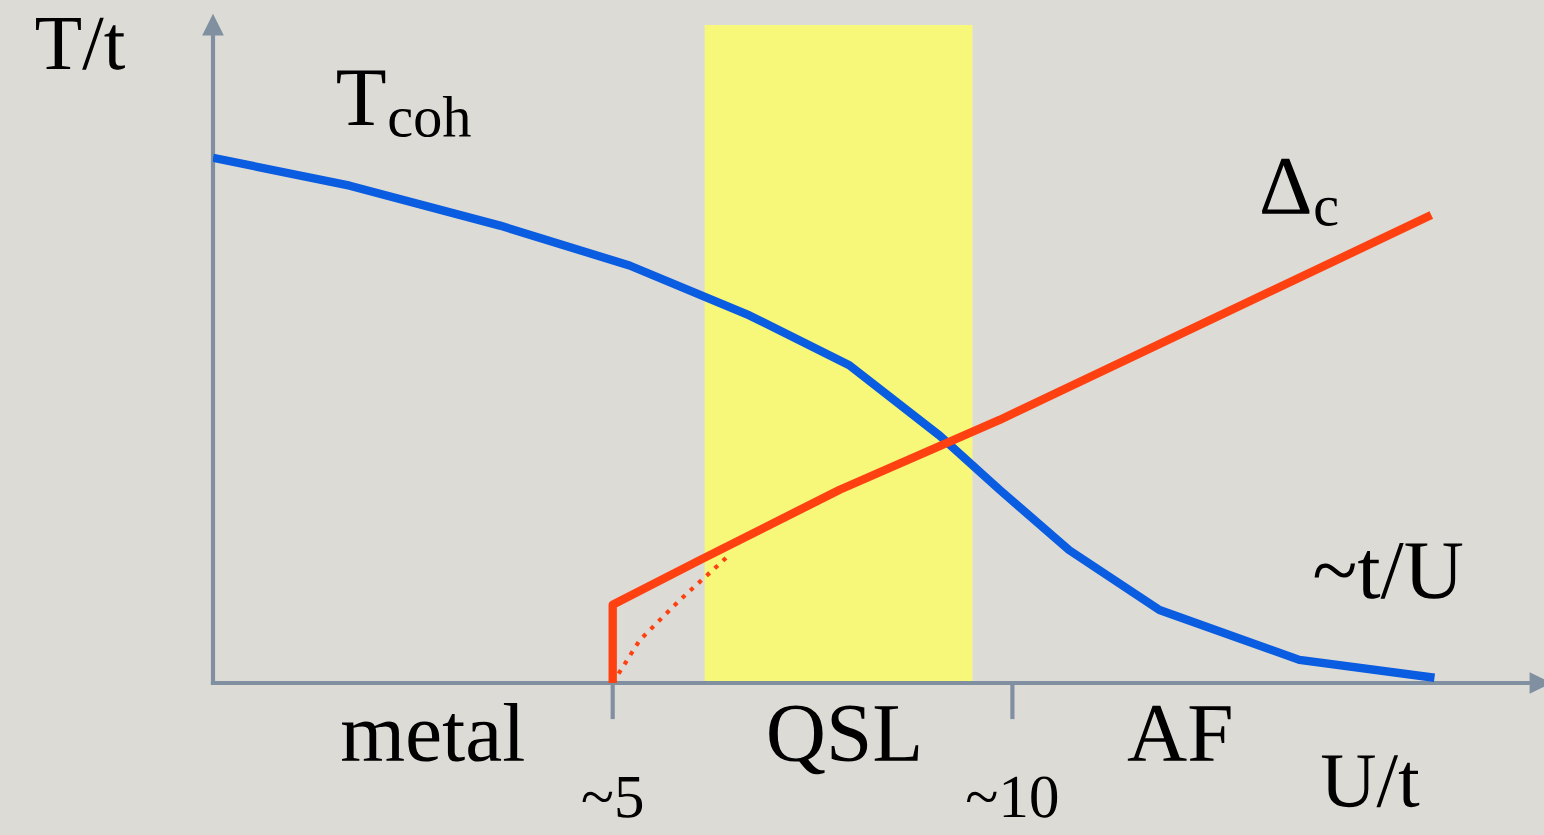 The height and width of the screenshot is (835, 1544). What do you see at coordinates (80, 43) in the screenshot?
I see `y-axis-title: T/t` at bounding box center [80, 43].